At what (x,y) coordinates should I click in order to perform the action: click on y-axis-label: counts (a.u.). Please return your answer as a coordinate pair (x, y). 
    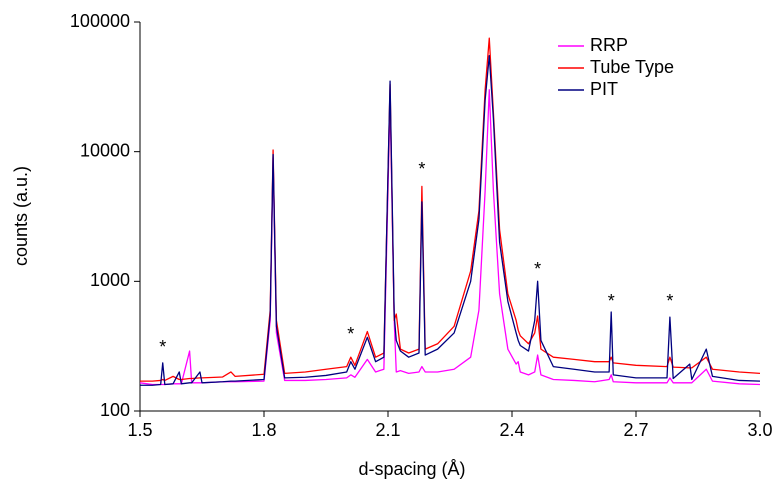
    Looking at the image, I should click on (21, 216).